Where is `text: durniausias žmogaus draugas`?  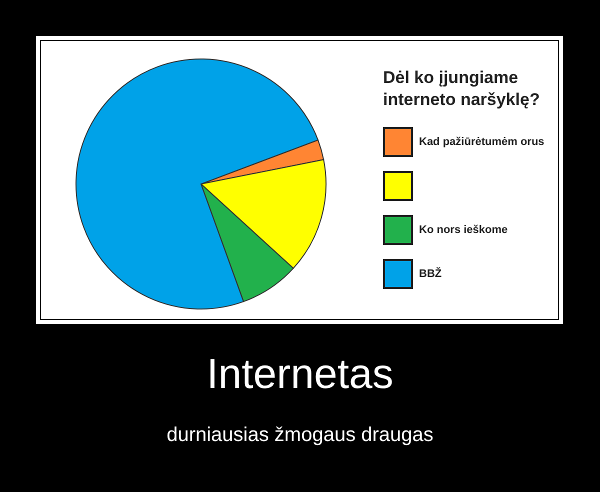
text: durniausias žmogaus draugas is located at coordinates (300, 435).